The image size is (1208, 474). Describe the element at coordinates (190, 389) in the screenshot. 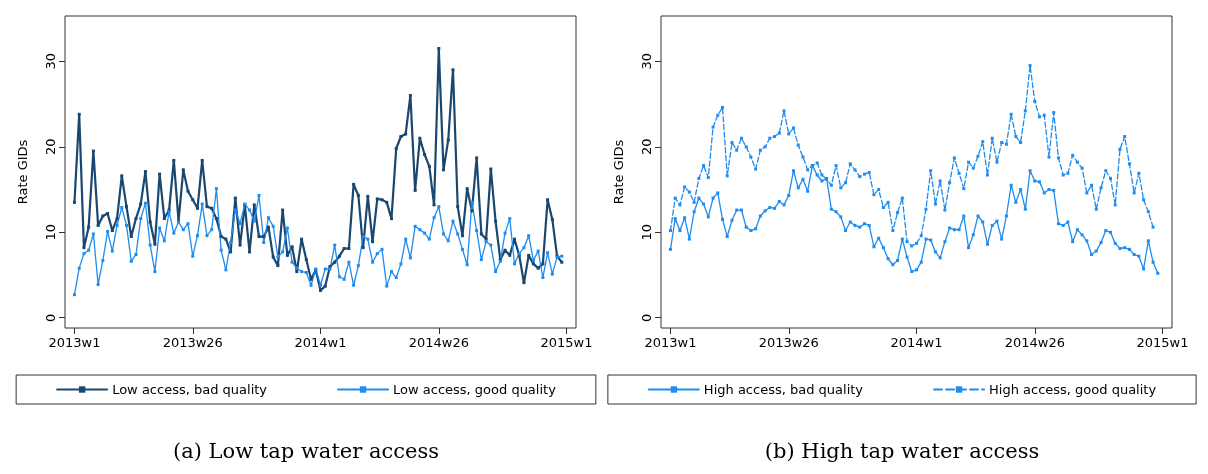

I see `legend-label: Low access, bad quality` at that location.